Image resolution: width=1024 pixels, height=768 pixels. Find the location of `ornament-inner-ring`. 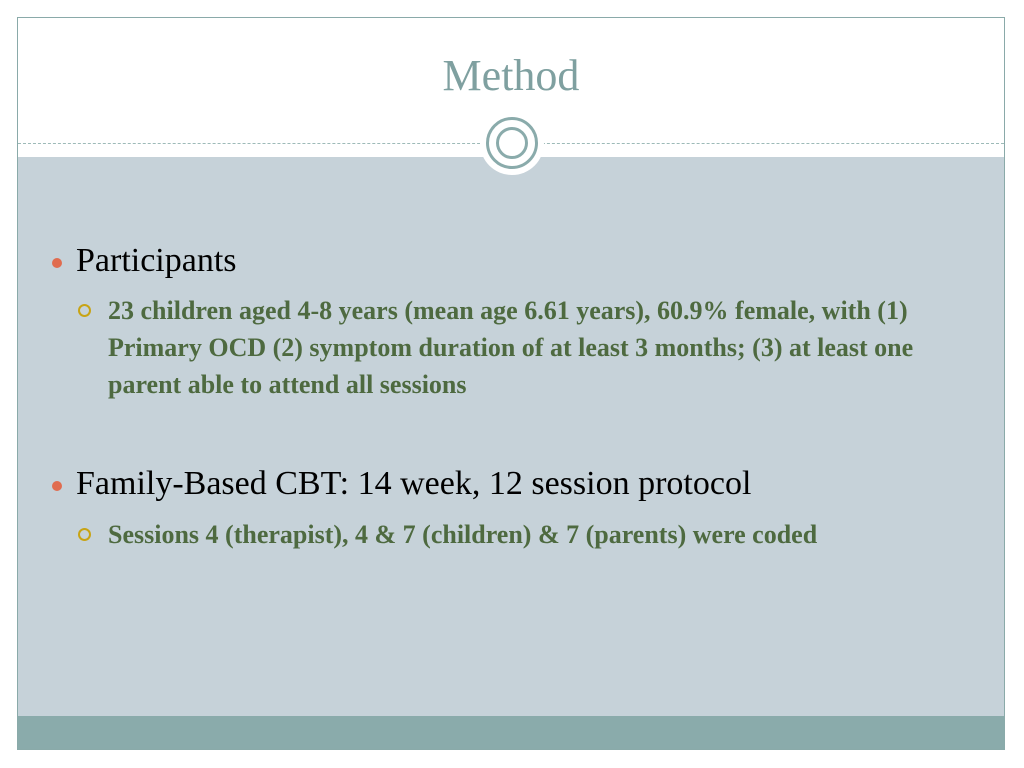

ornament-inner-ring is located at coordinates (512, 143).